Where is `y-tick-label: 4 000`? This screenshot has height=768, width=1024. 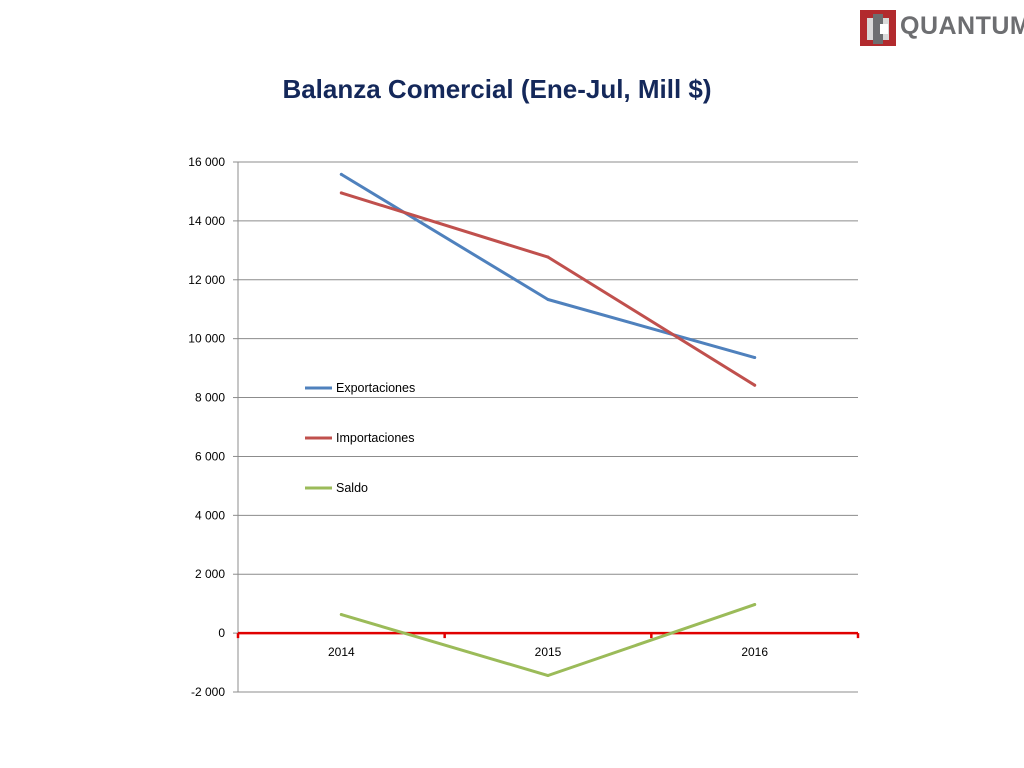
y-tick-label: 4 000 is located at coordinates (210, 515).